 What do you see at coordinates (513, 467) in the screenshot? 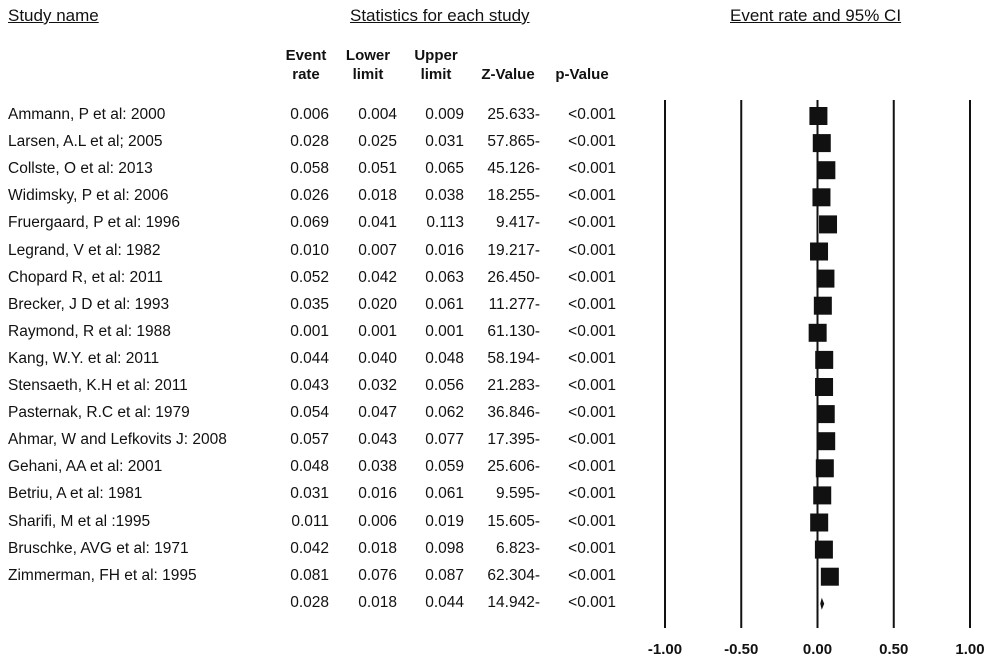
I see `z-value-cell: 25.606-` at bounding box center [513, 467].